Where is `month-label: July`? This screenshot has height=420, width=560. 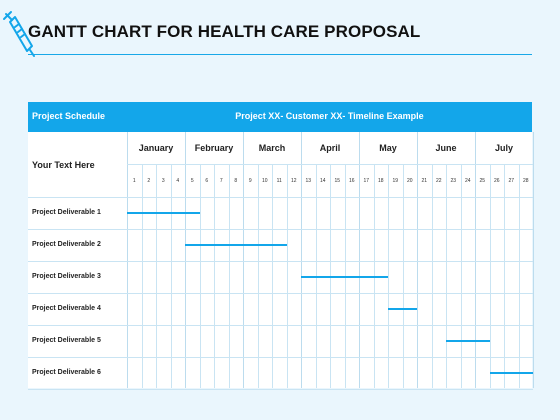
month-label: July is located at coordinates (503, 148).